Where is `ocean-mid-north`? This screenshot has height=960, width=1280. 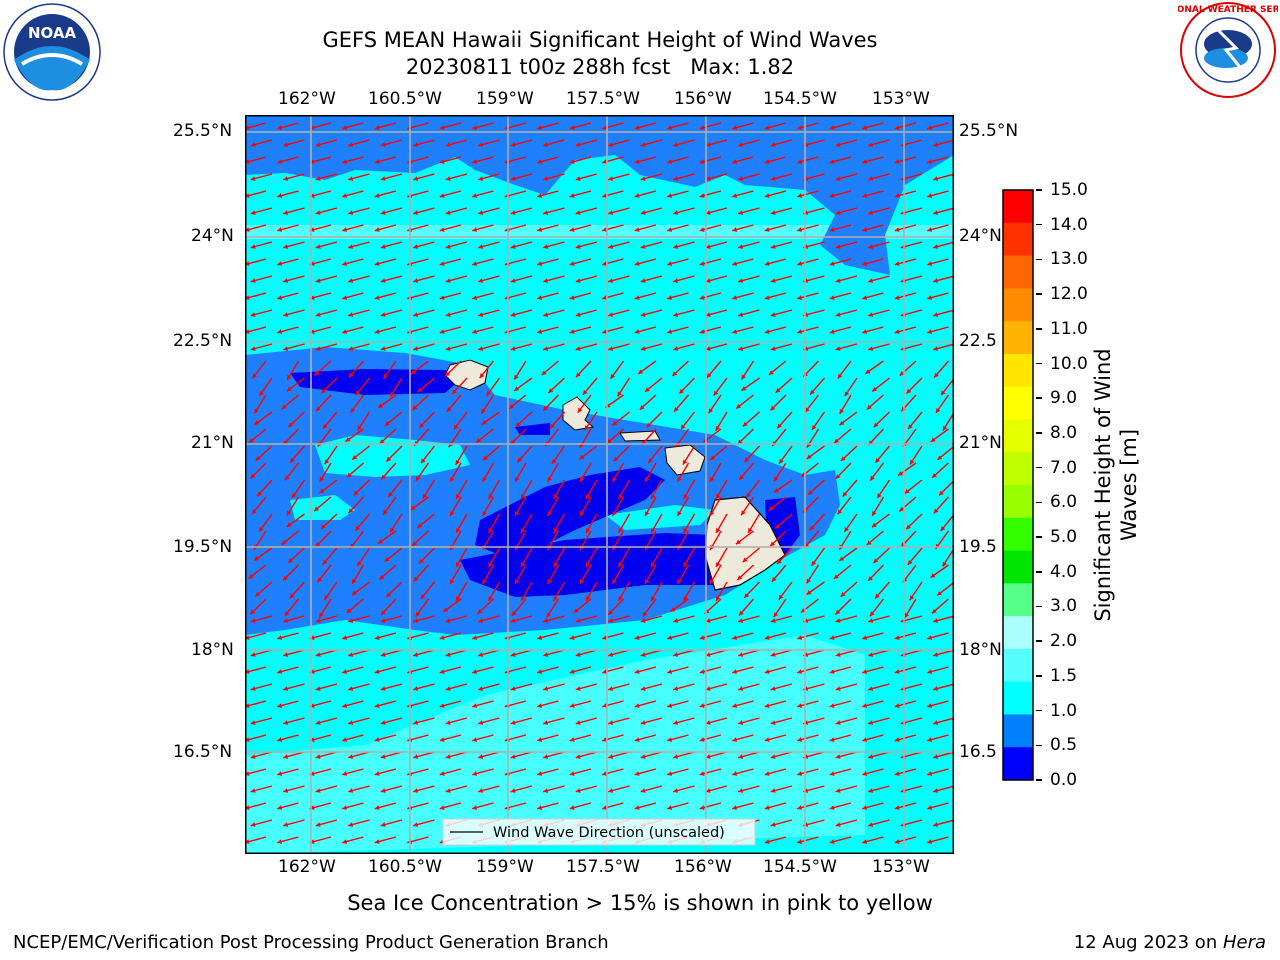 ocean-mid-north is located at coordinates (599, 195).